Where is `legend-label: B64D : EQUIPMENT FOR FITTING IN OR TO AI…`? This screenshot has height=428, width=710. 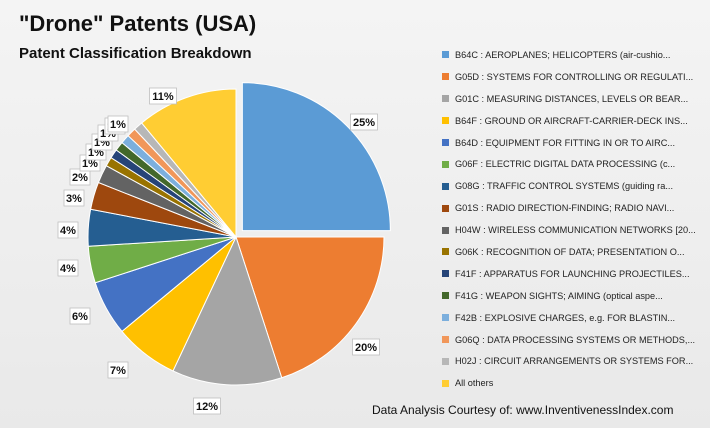
legend-label: B64D : EQUIPMENT FOR FITTING IN OR TO AI… is located at coordinates (565, 142).